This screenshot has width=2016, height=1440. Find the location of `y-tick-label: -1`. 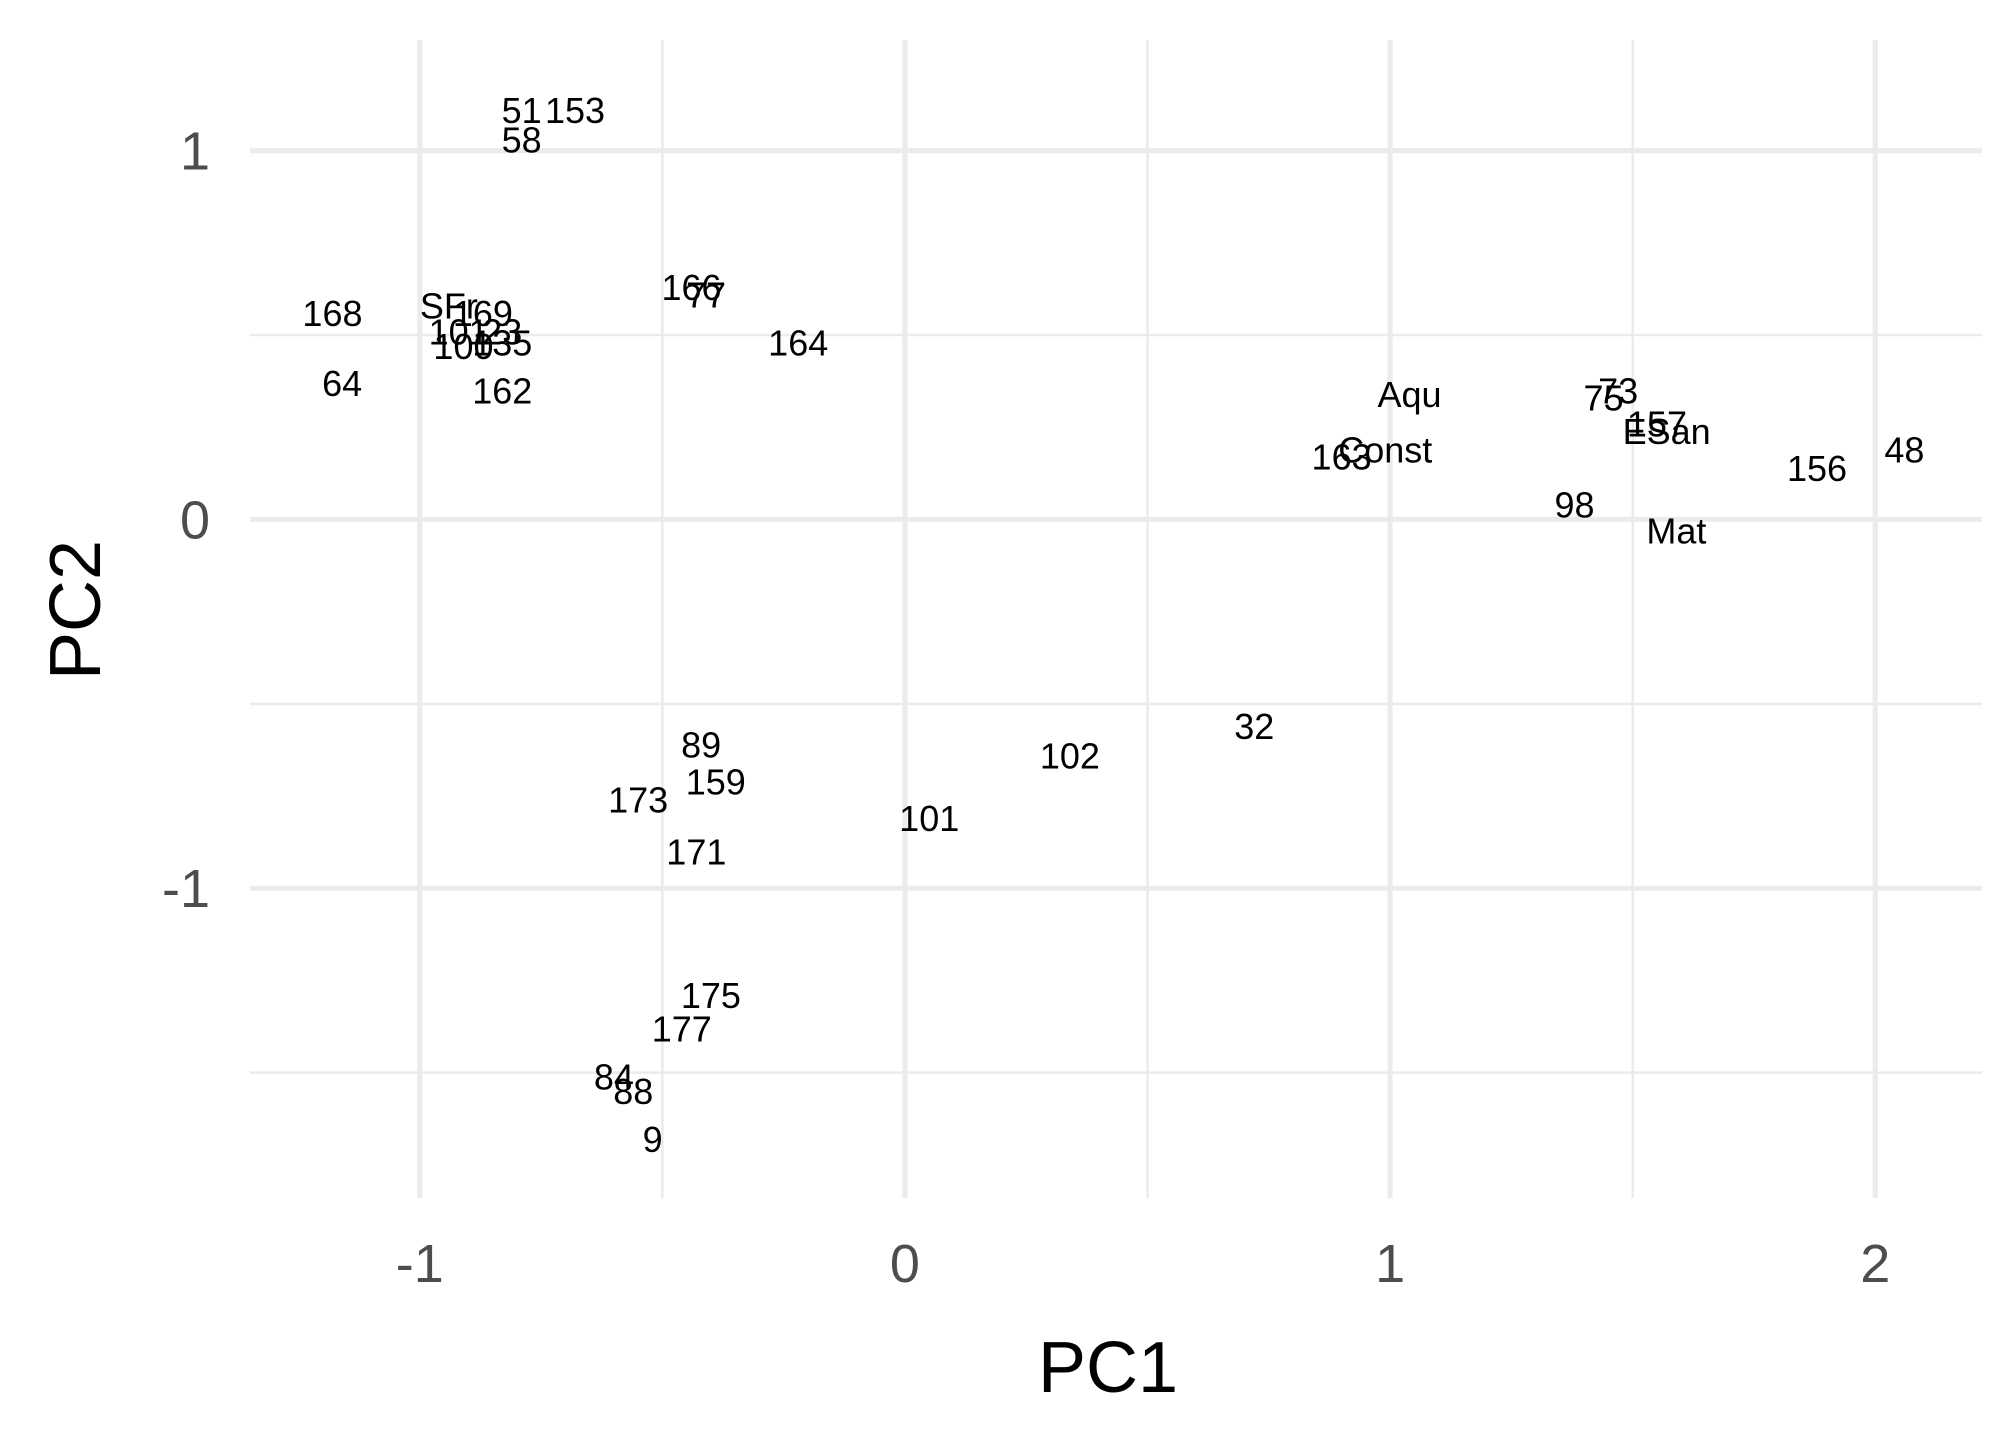

y-tick-label: -1 is located at coordinates (186, 889).